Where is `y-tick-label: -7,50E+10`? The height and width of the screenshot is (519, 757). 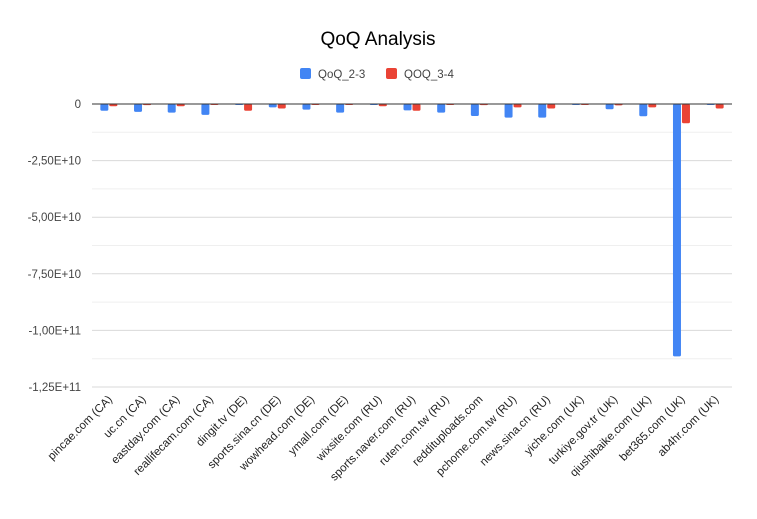
y-tick-label: -7,50E+10 is located at coordinates (54, 275).